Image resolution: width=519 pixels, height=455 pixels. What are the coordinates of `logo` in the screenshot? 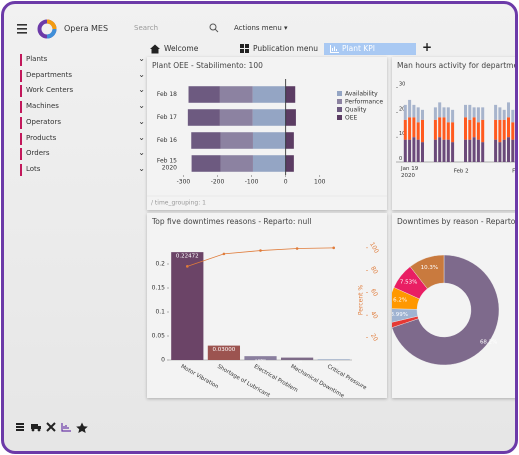 It's located at (47, 29).